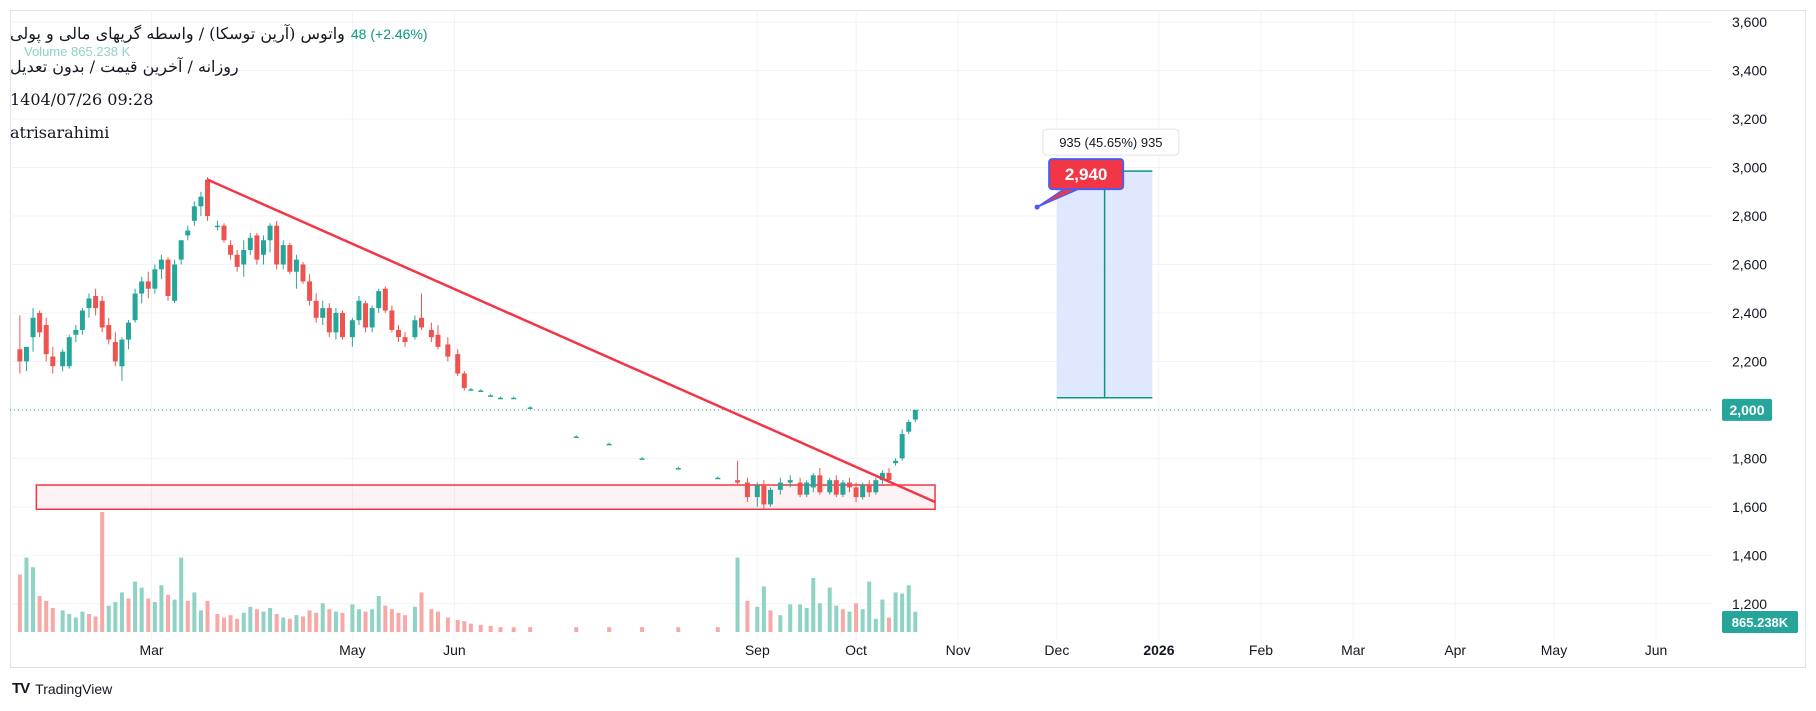 The width and height of the screenshot is (1816, 711). What do you see at coordinates (1749, 361) in the screenshot?
I see `price-tick-label: 2,200` at bounding box center [1749, 361].